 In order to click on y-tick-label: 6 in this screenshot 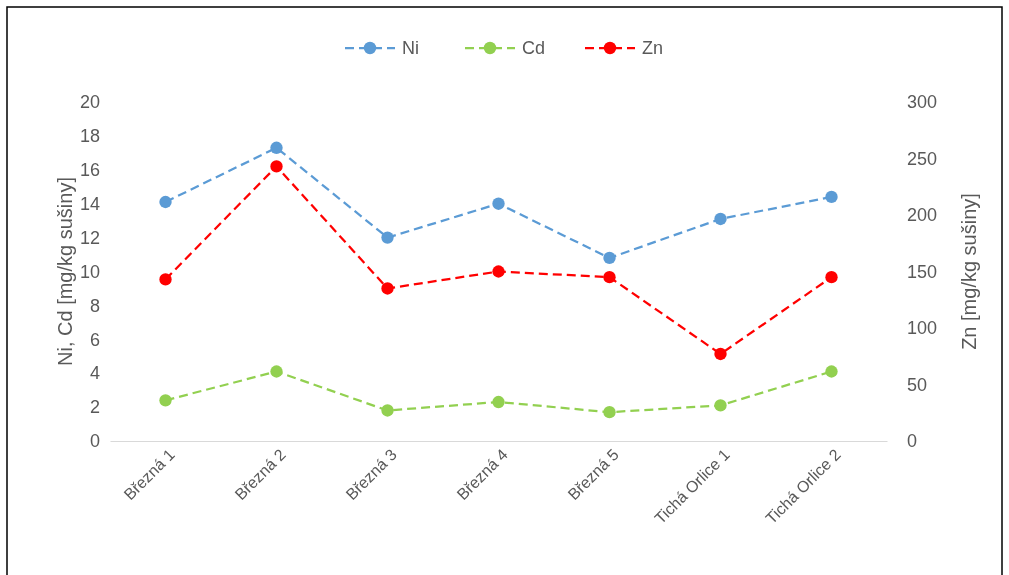, I will do `click(94, 339)`.